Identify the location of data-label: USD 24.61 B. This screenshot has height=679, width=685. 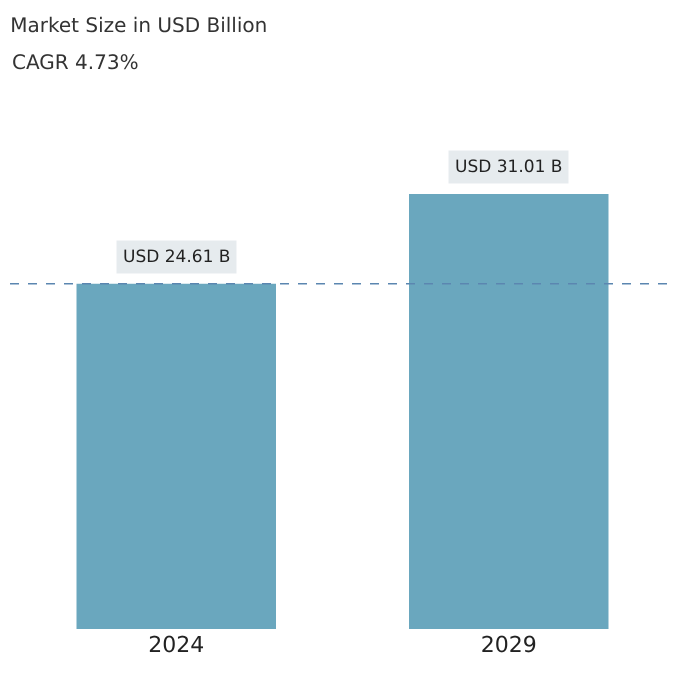
(176, 257).